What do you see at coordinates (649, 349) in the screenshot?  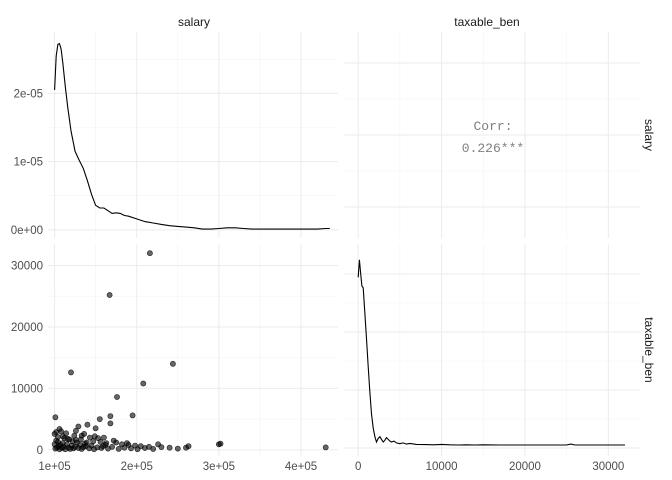 I see `row-strip-taxable-ben: taxable_ben` at bounding box center [649, 349].